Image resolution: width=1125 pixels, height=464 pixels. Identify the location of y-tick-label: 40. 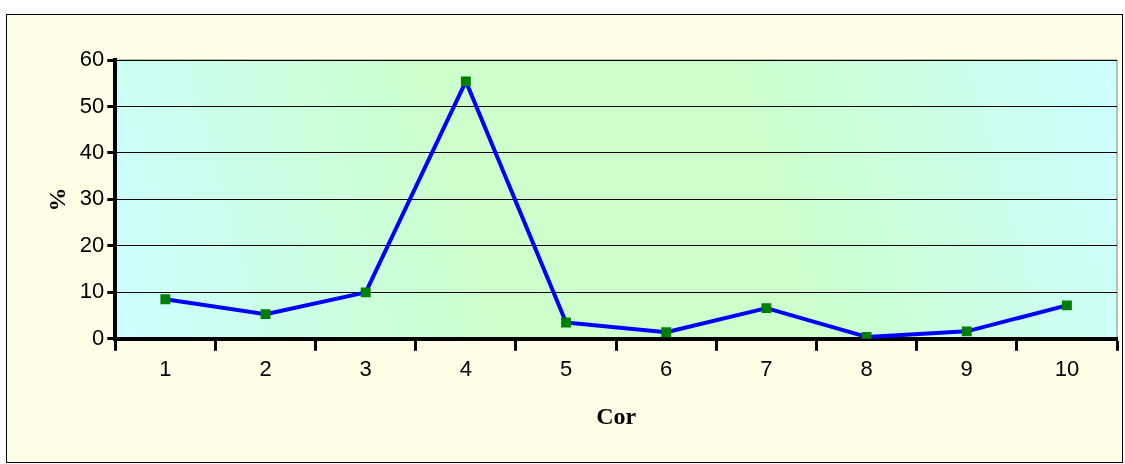
(92, 151).